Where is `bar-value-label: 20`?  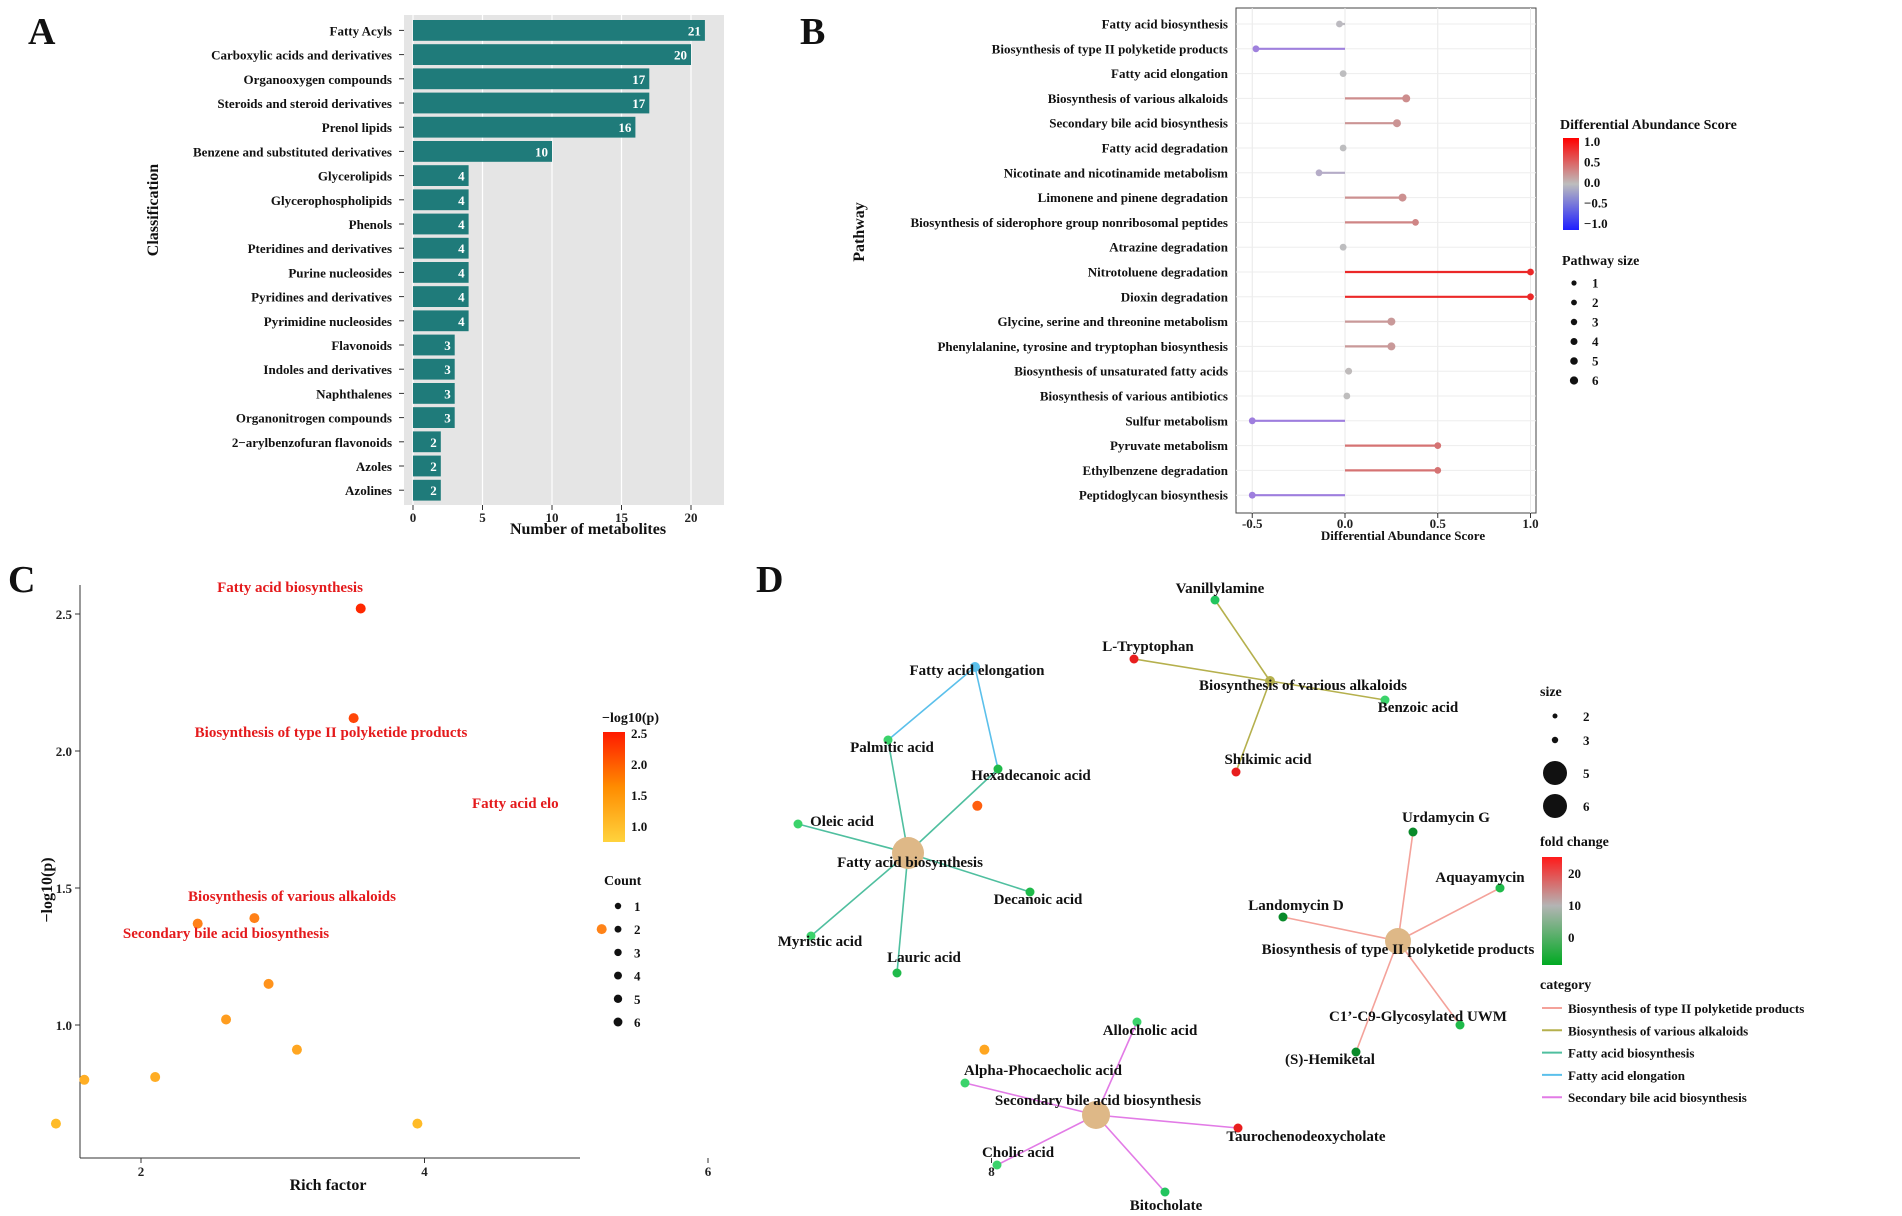 bar-value-label: 20 is located at coordinates (680, 55).